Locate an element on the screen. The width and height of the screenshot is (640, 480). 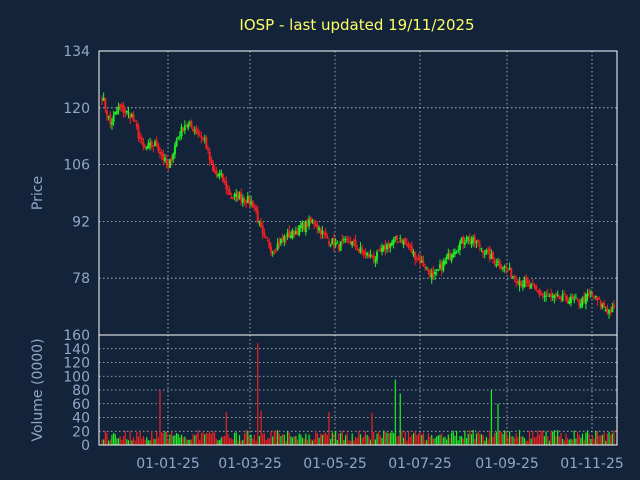
volume-tick-label: 60 is located at coordinates (81, 405).